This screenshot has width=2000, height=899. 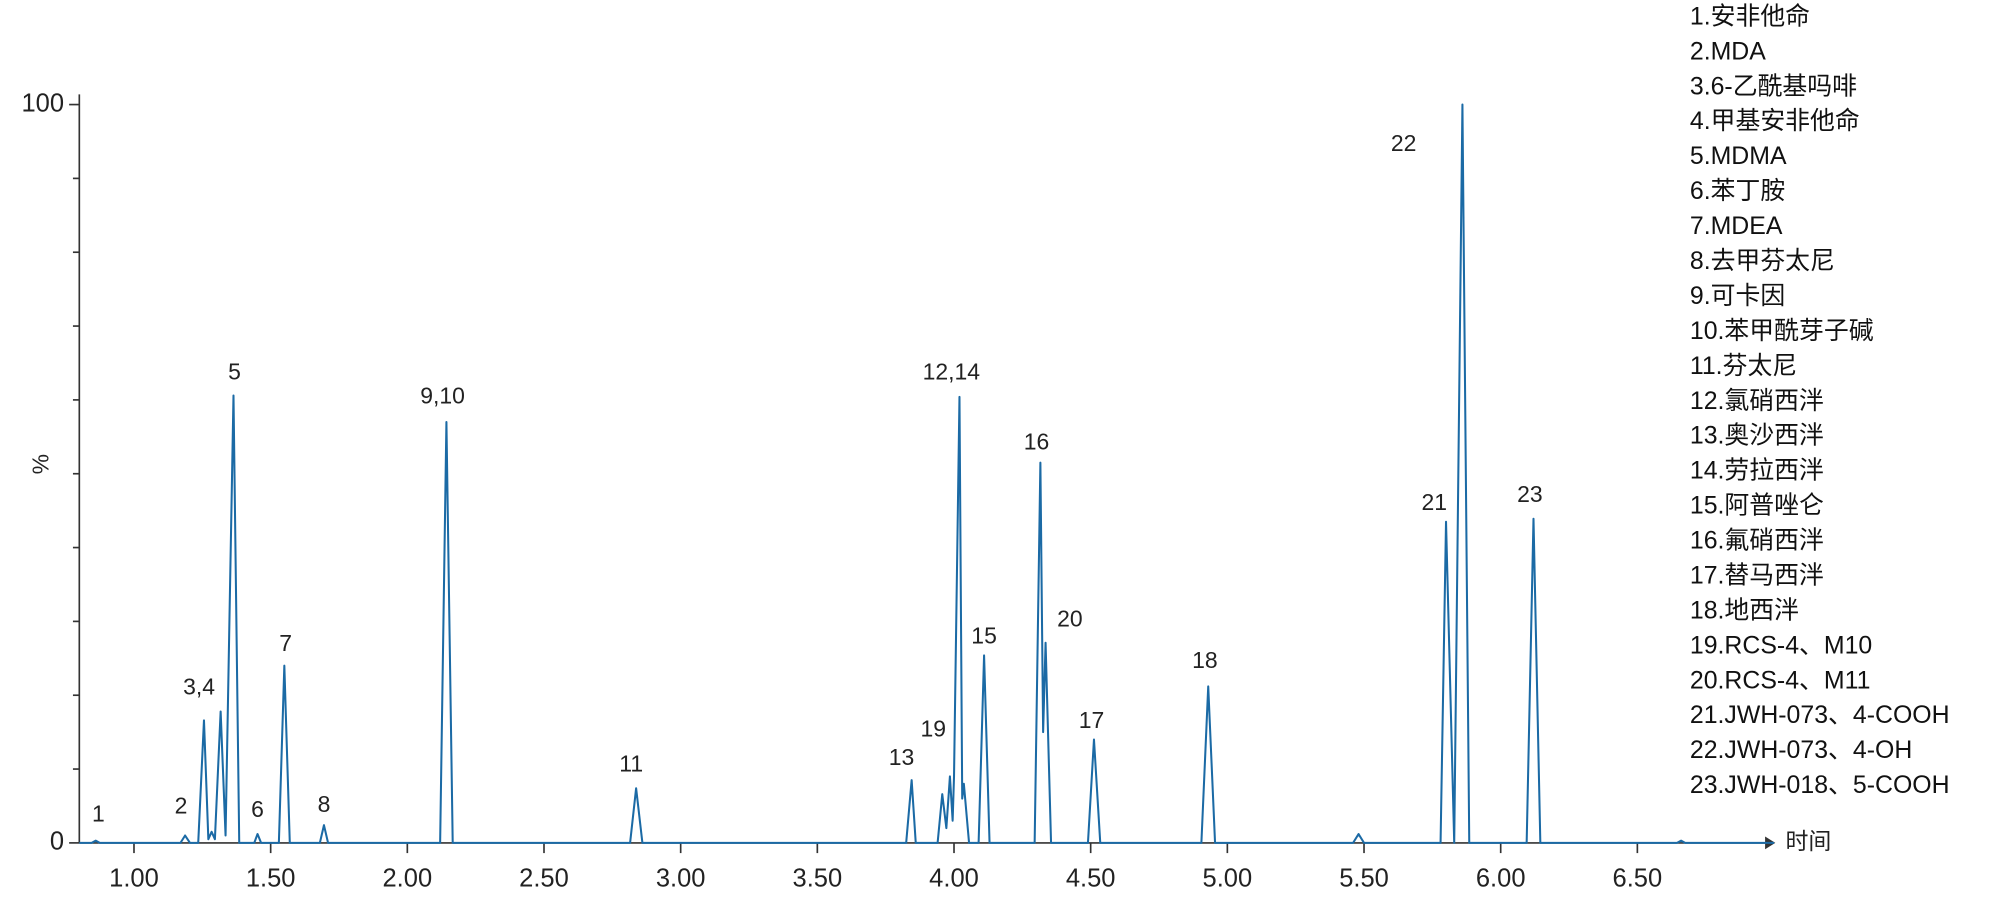 What do you see at coordinates (1780, 680) in the screenshot?
I see `legend-item: 20.RCS-4、M11` at bounding box center [1780, 680].